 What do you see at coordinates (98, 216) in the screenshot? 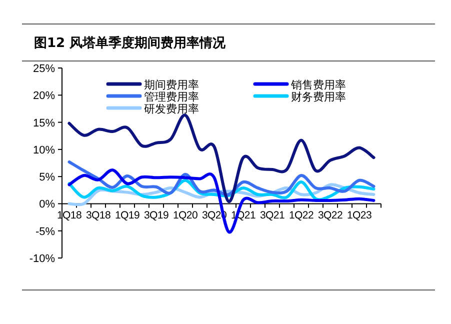
I see `x-tick-label: 3Q18` at bounding box center [98, 216].